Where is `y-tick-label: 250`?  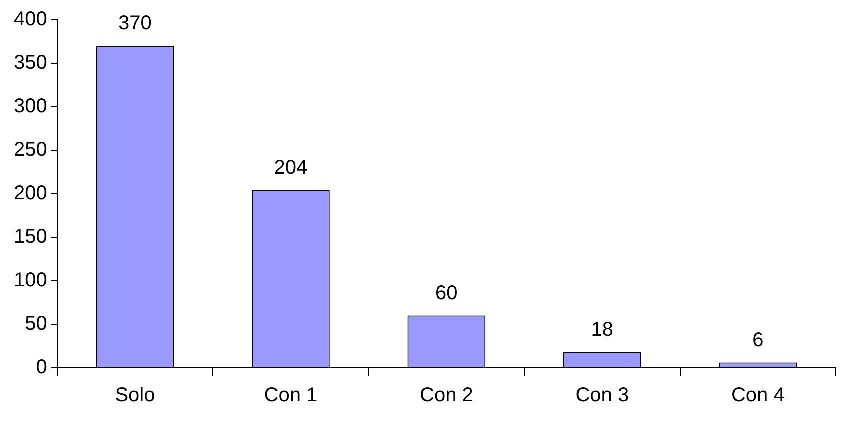 y-tick-label: 250 is located at coordinates (31, 150).